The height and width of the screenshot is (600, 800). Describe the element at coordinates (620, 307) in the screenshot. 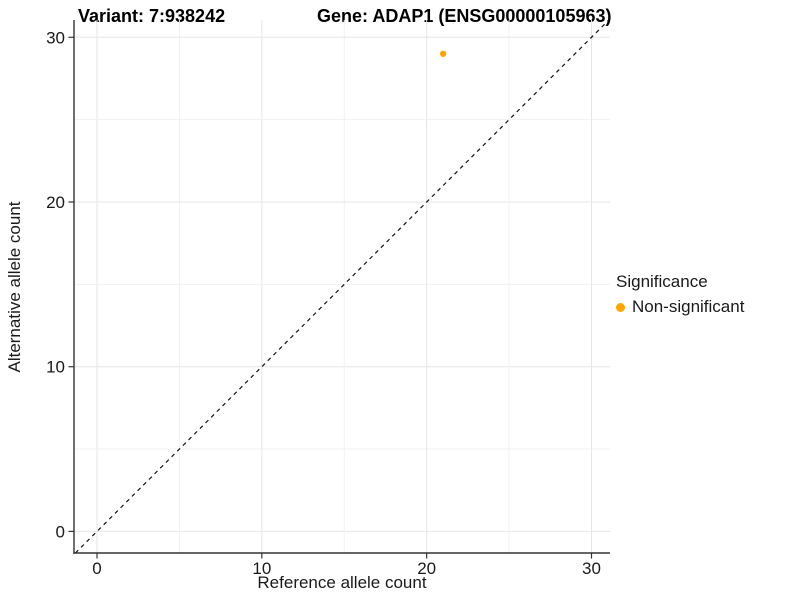

I see `legend-point-icon` at that location.